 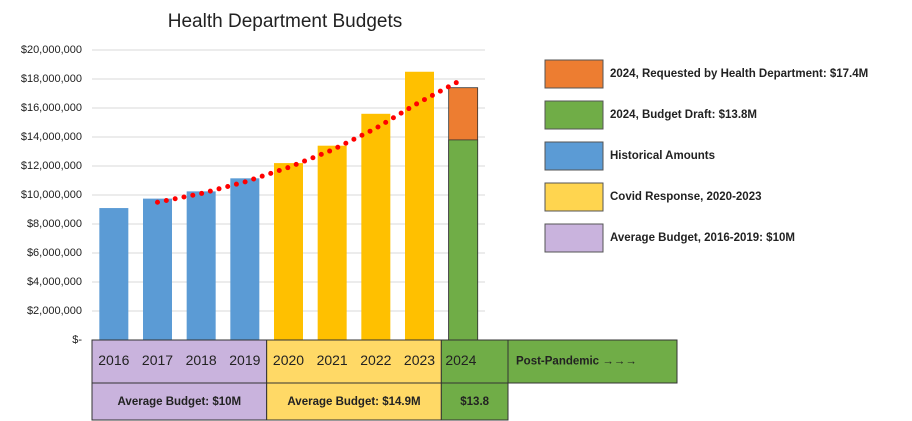 I want to click on x-tick-label: 2019, so click(x=244, y=360).